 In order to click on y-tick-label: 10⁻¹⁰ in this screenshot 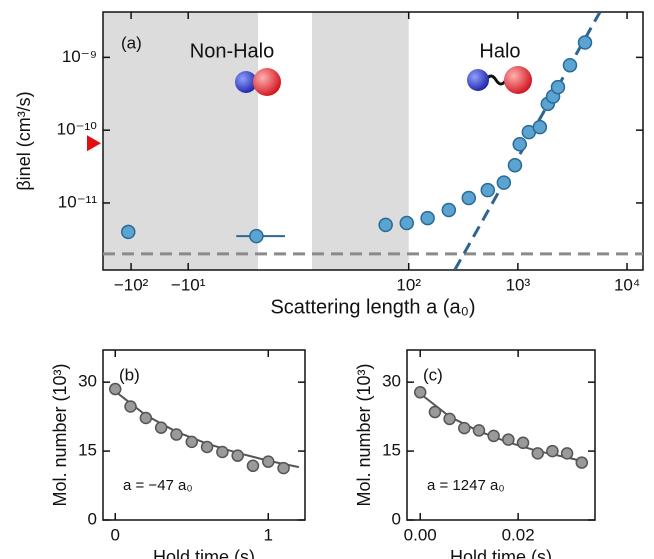, I will do `click(77, 129)`.